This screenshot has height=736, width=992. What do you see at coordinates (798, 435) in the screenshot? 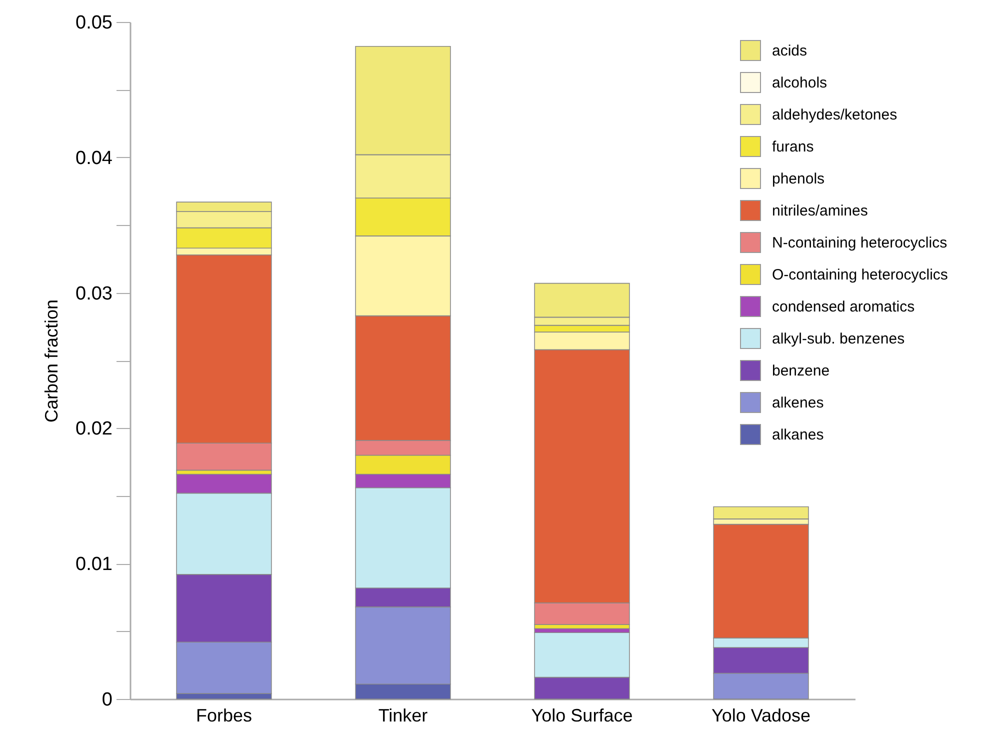
I see `legend-label: alkanes` at bounding box center [798, 435].